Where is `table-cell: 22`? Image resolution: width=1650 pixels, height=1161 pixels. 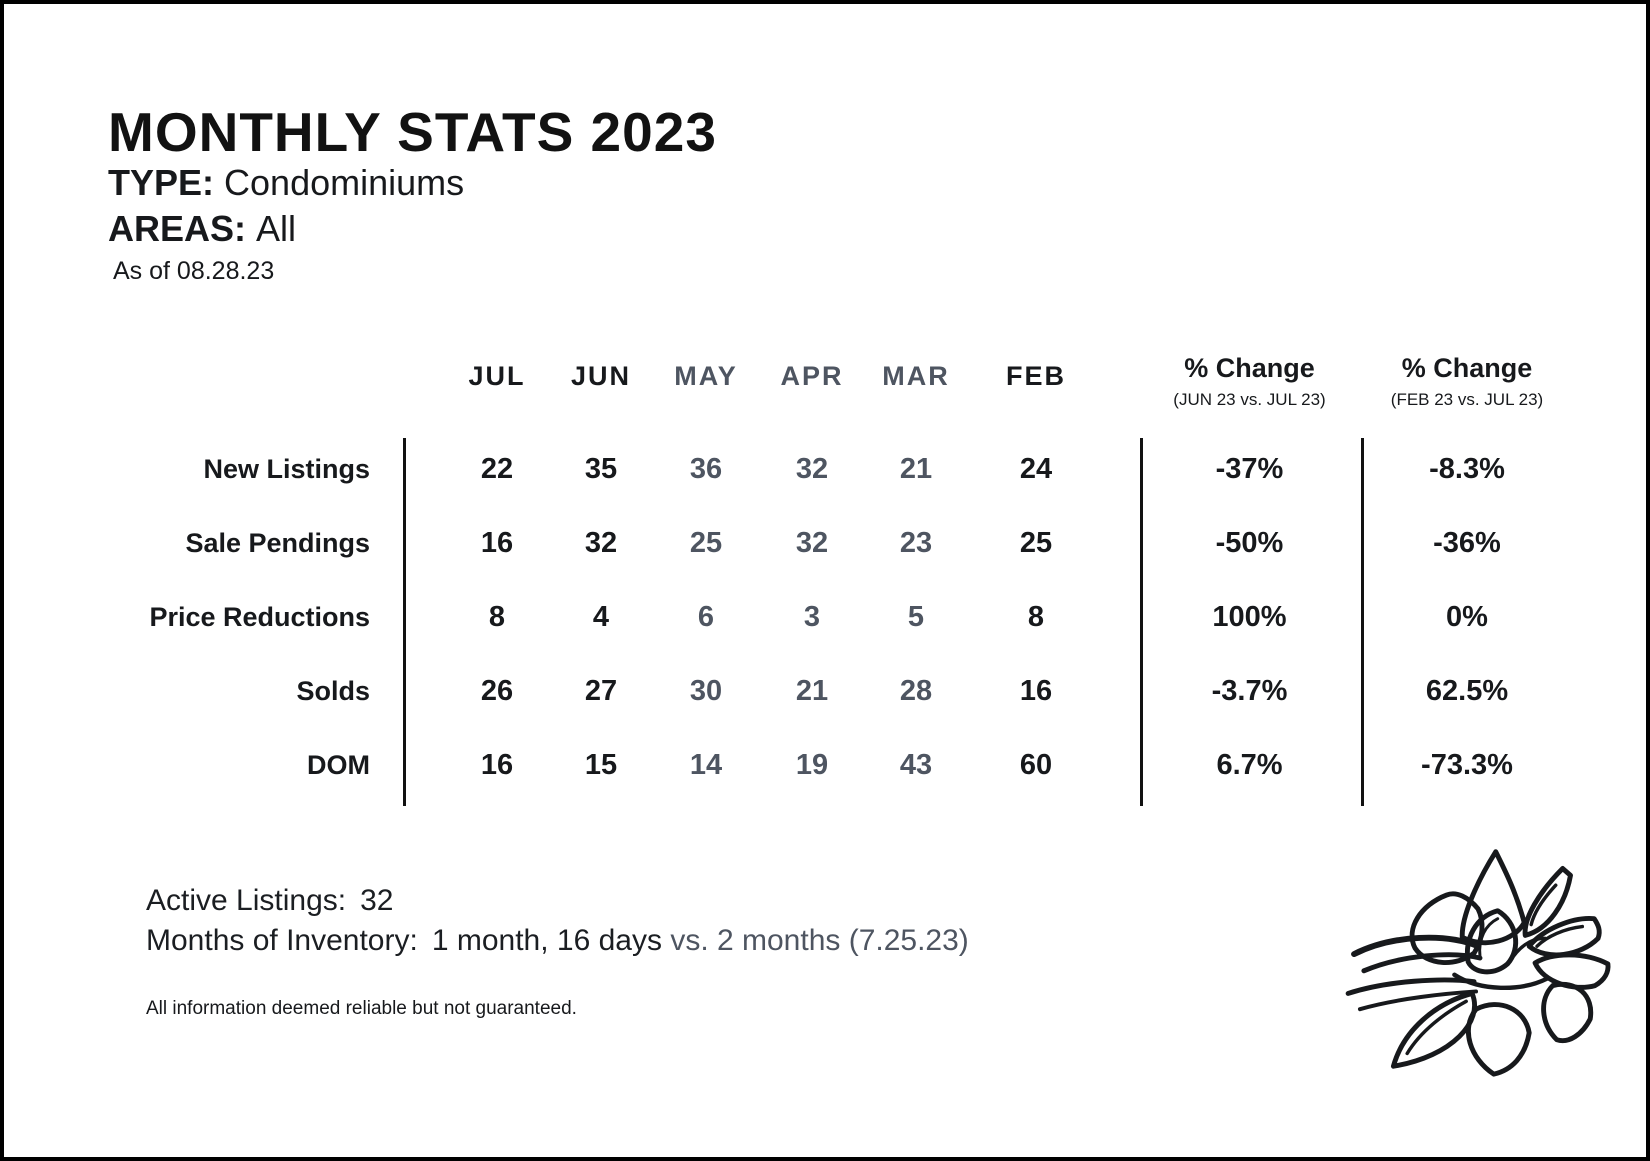
table-cell: 22 is located at coordinates (497, 468).